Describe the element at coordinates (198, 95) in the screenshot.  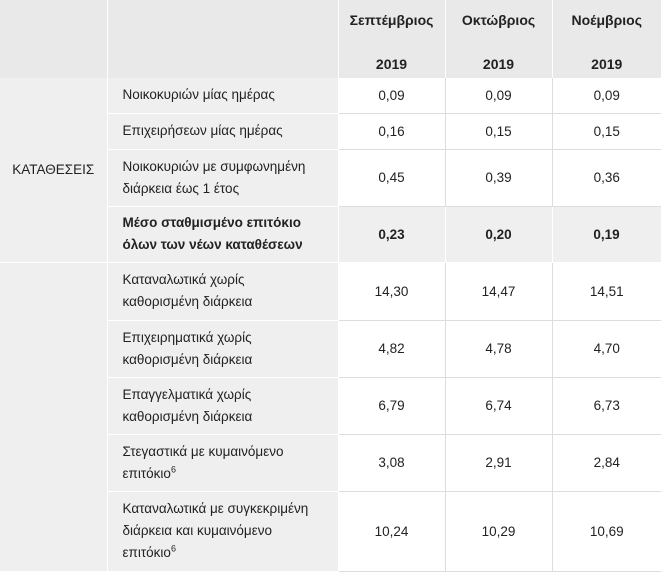
I see `row-label-text: Νοικοκυριών μίας ημέρας` at that location.